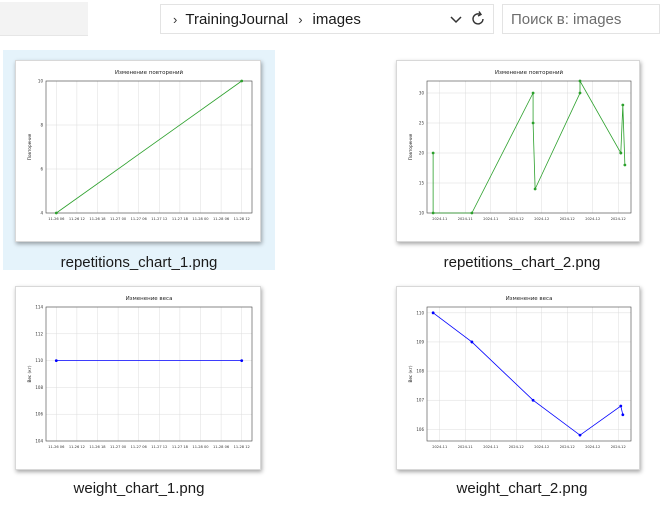  Describe the element at coordinates (422, 183) in the screenshot. I see `y-tick-label: 15` at that location.